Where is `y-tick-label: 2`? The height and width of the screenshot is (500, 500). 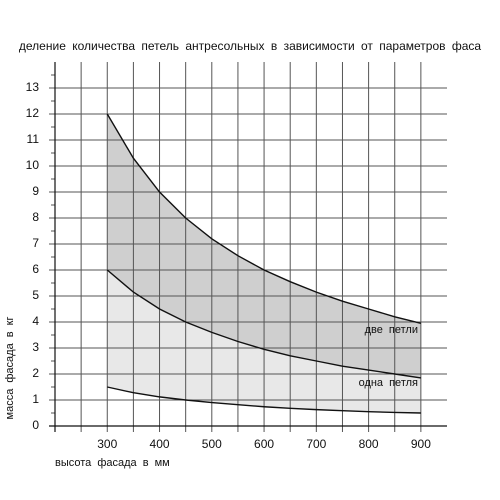
y-tick-label: 2 is located at coordinates (35, 373).